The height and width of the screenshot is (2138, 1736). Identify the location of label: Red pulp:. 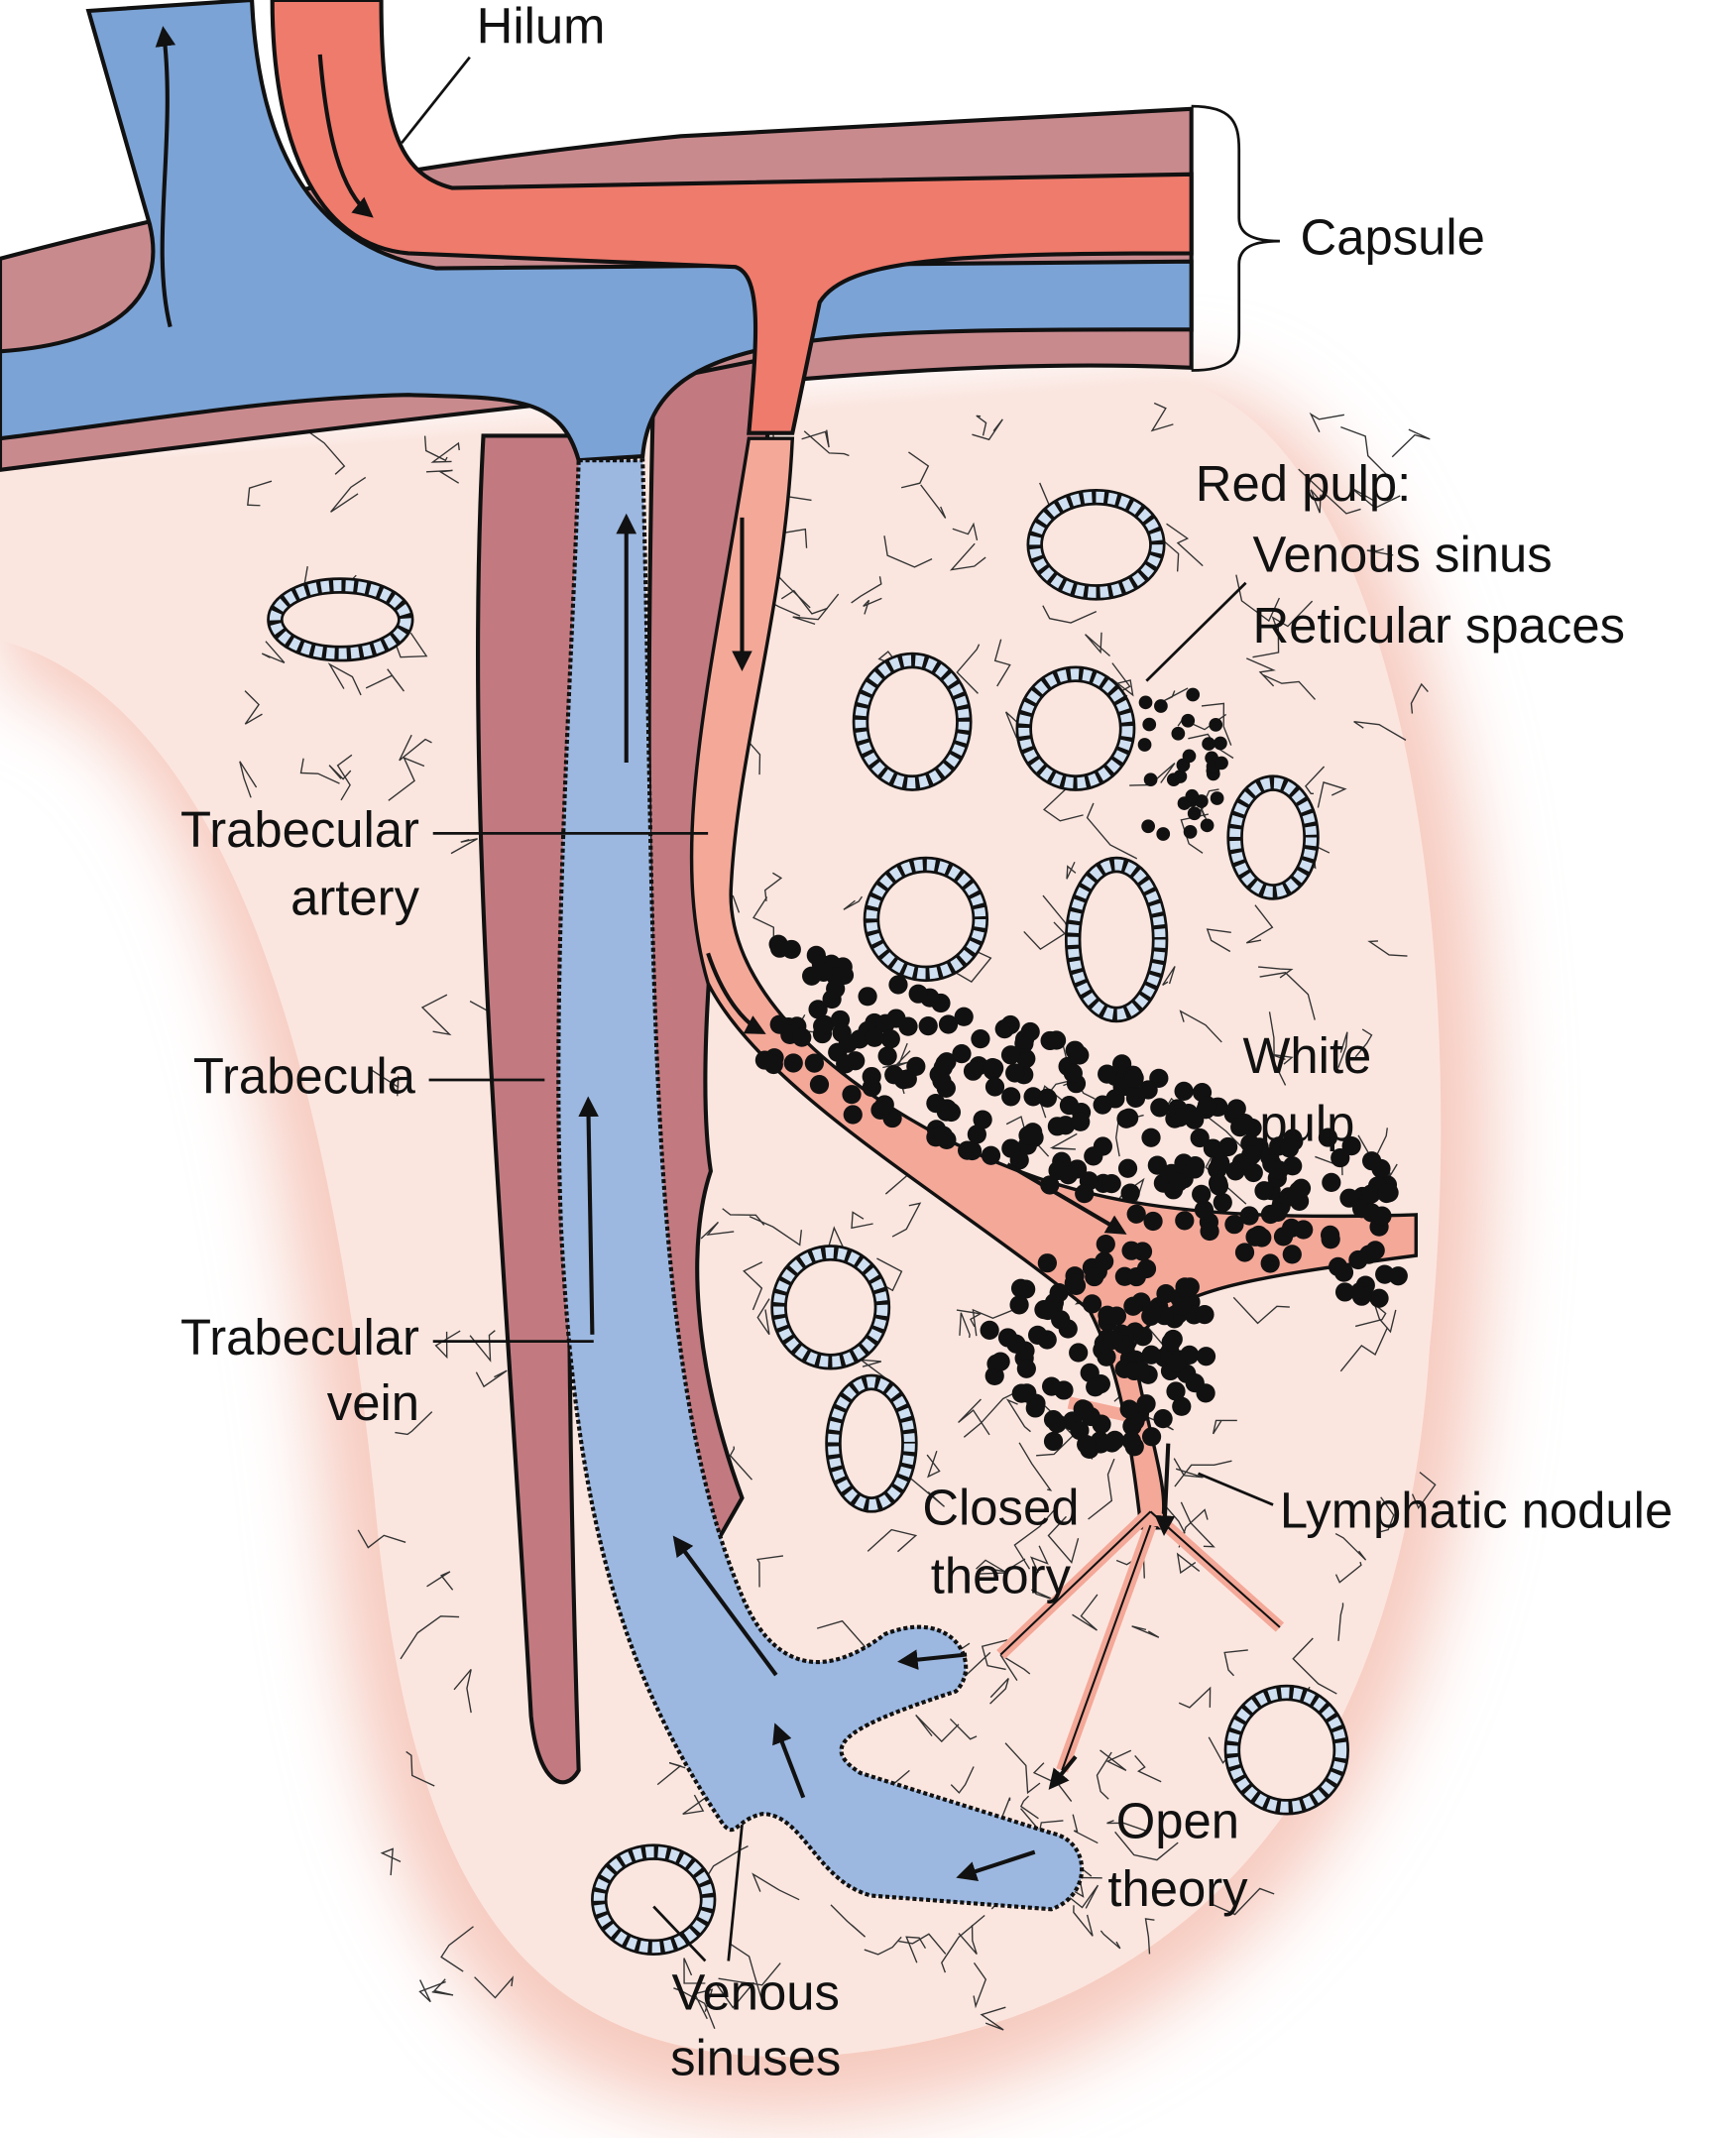
(1303, 483).